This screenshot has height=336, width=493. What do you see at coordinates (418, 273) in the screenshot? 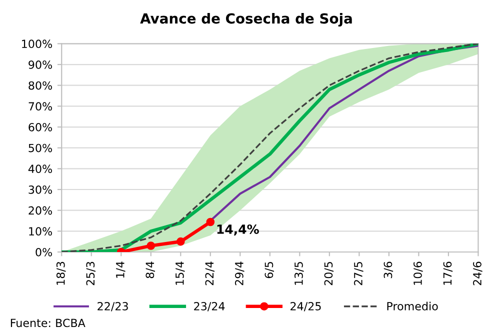
I see `x-tick-label: 10/6` at bounding box center [418, 273].